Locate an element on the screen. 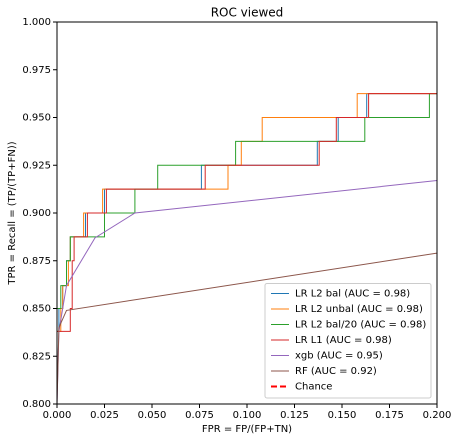 This screenshot has width=458, height=445. legend-label: xgb (AUC = 0.95) is located at coordinates (339, 356).